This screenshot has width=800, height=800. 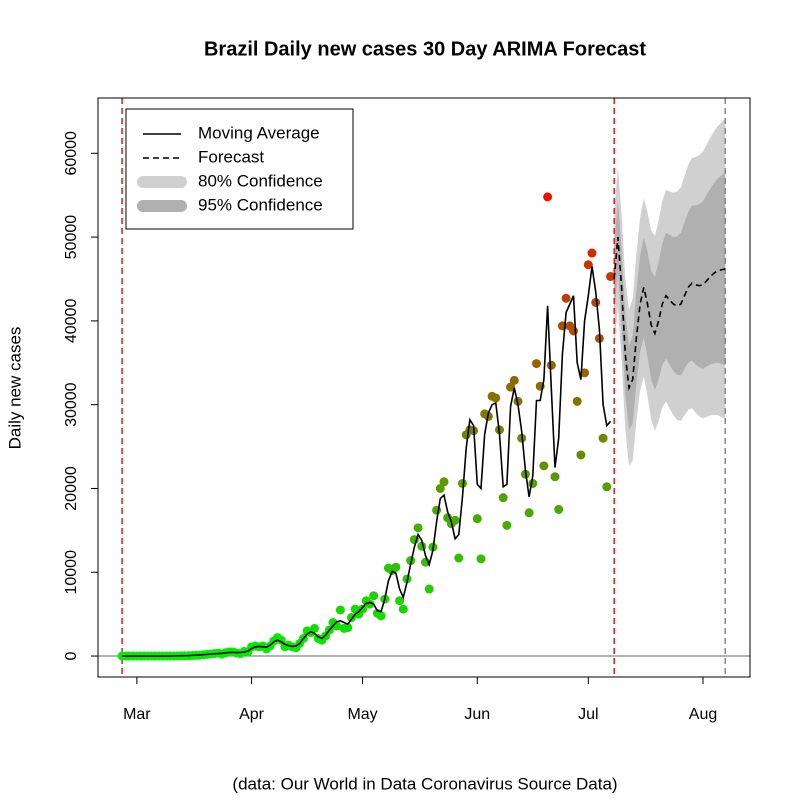 I want to click on y-tick-label: 30000, so click(x=71, y=404).